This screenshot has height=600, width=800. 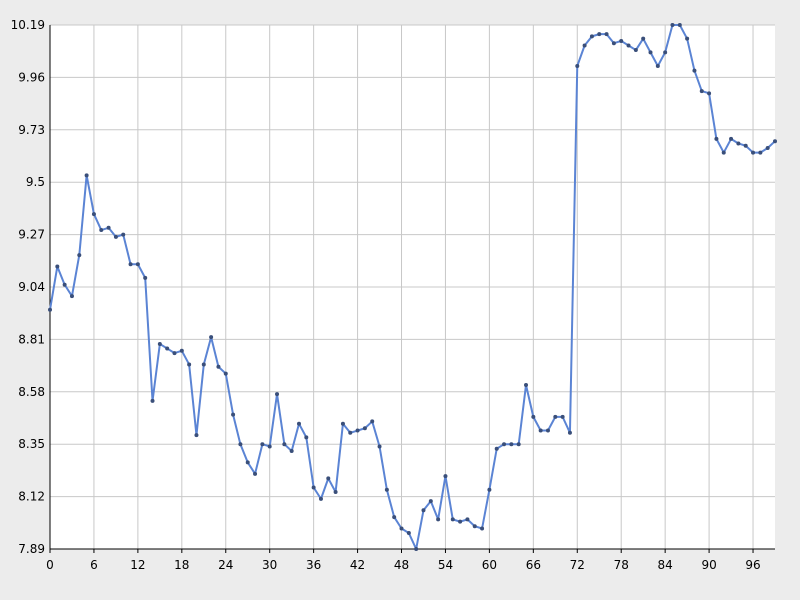 What do you see at coordinates (225, 565) in the screenshot?
I see `x-tick-label: 24` at bounding box center [225, 565].